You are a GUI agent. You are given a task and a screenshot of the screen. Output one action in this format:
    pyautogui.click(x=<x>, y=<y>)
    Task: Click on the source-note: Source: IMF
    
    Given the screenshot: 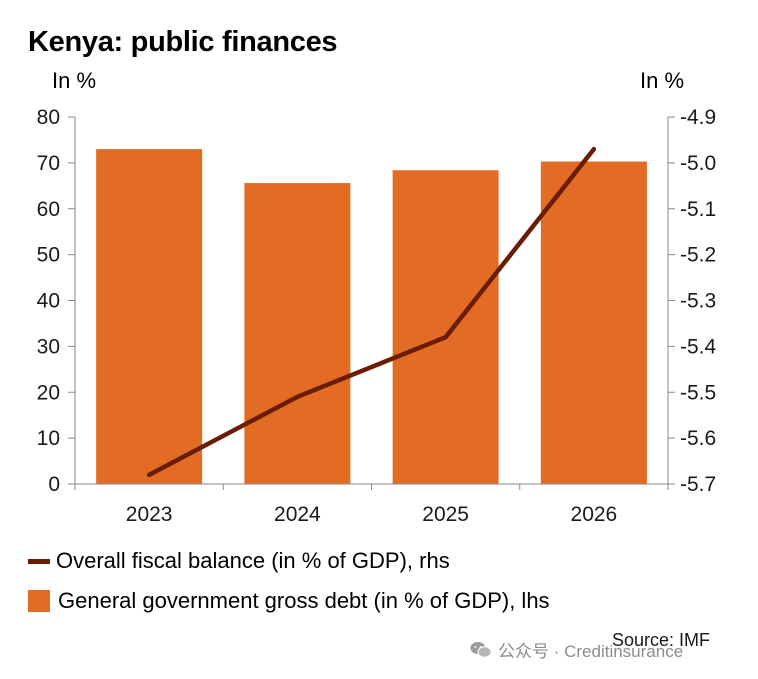 What is the action you would take?
    pyautogui.click(x=661, y=640)
    